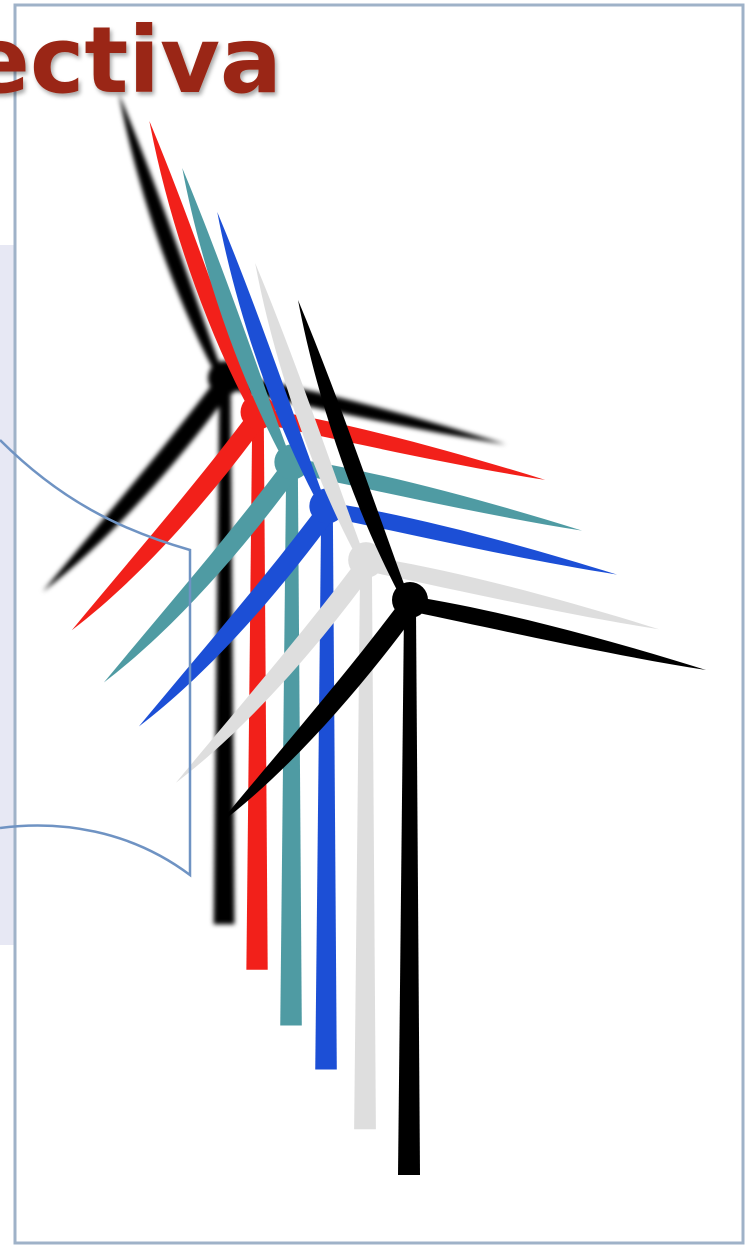  Describe the element at coordinates (141, 60) in the screenshot. I see `slide-title: ectiva` at that location.